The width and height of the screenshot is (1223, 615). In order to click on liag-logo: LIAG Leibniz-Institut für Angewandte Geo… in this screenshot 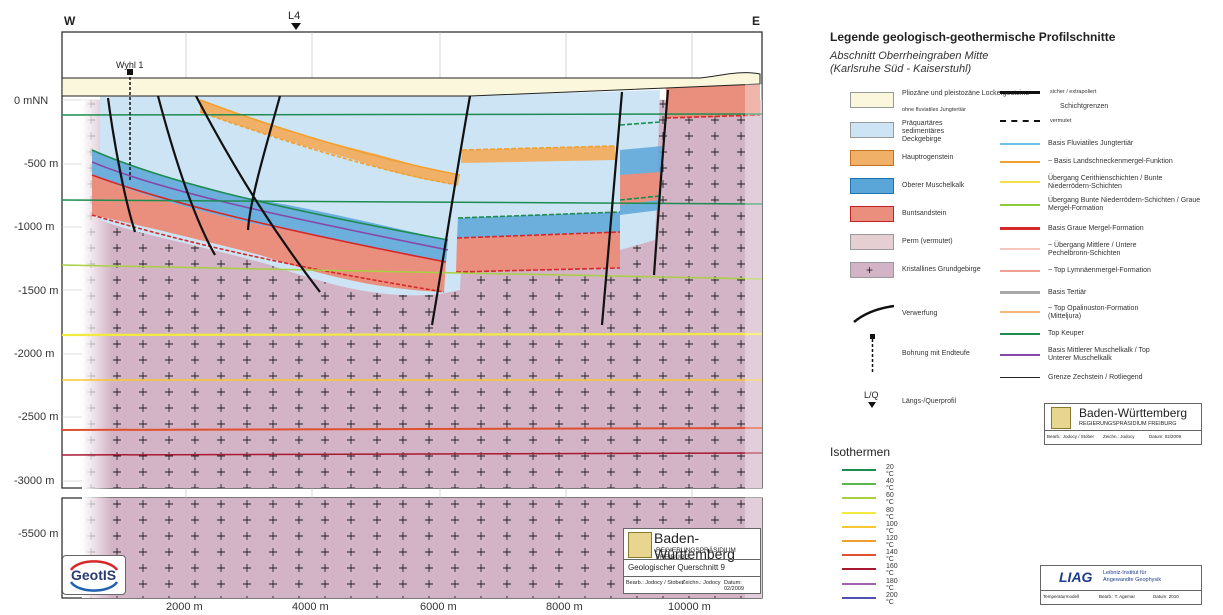, I will do `click(1121, 585)`.